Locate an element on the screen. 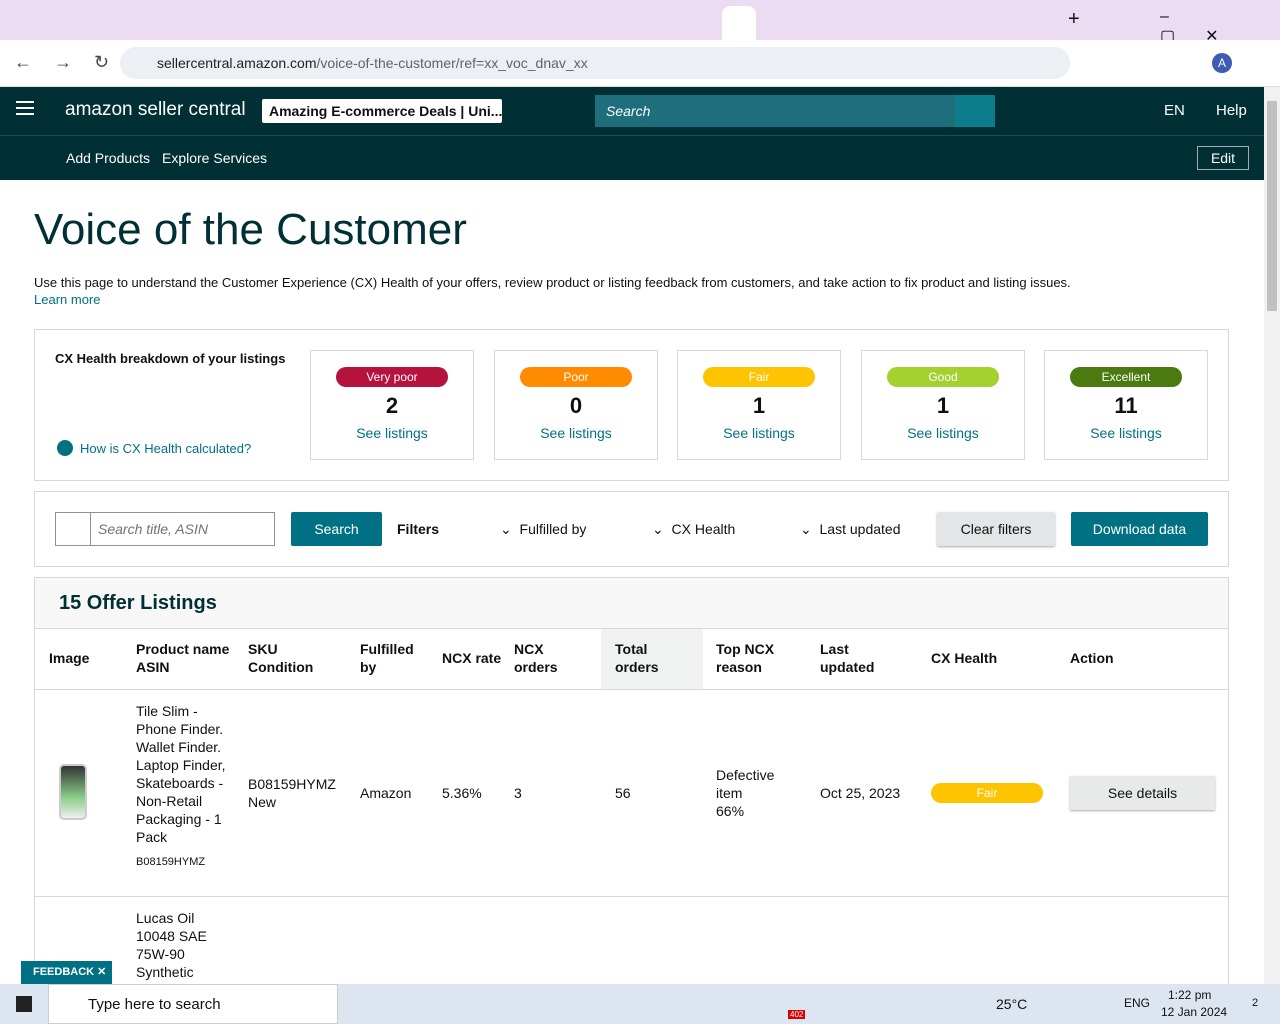 Image resolution: width=1280 pixels, height=1024 pixels. see-details: See details is located at coordinates (1142, 793).